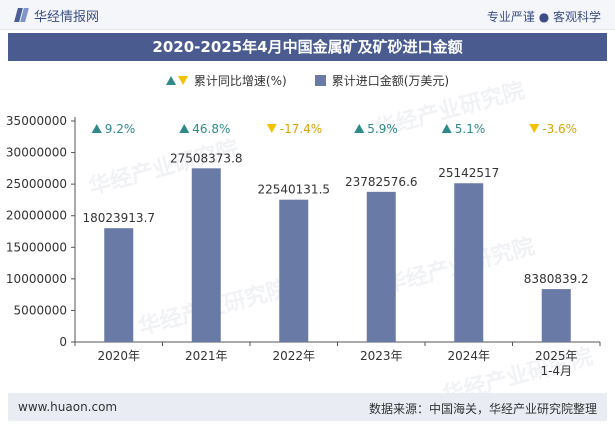 This screenshot has width=615, height=427. What do you see at coordinates (559, 129) in the screenshot?
I see `growth-label: -3.6%` at bounding box center [559, 129].